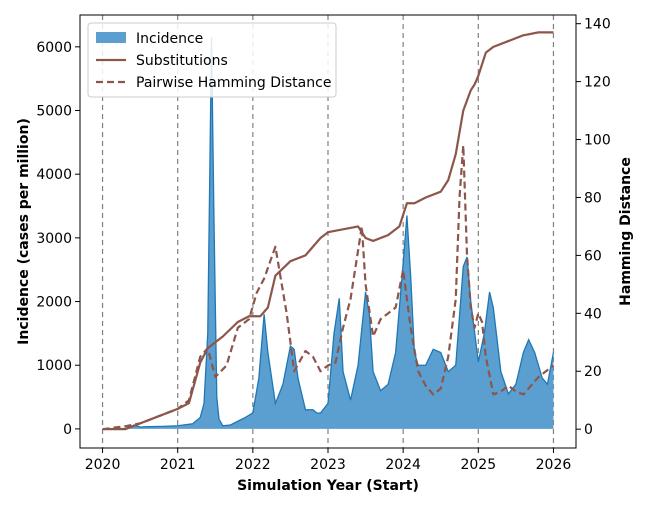 The width and height of the screenshot is (648, 509). Describe the element at coordinates (103, 465) in the screenshot. I see `x-tick-label: 2020` at that location.